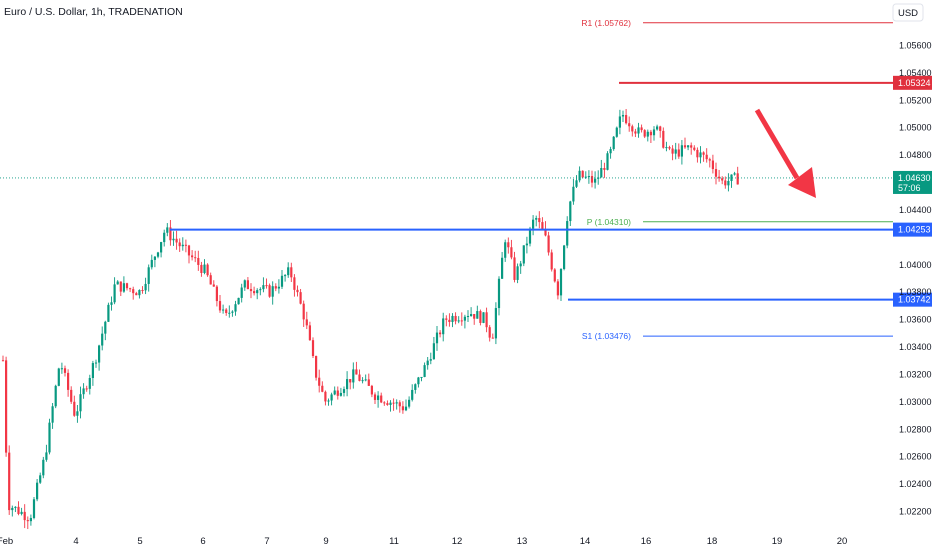 The width and height of the screenshot is (932, 550). Describe the element at coordinates (915, 320) in the screenshot. I see `price-tick-label: 1.03600` at that location.